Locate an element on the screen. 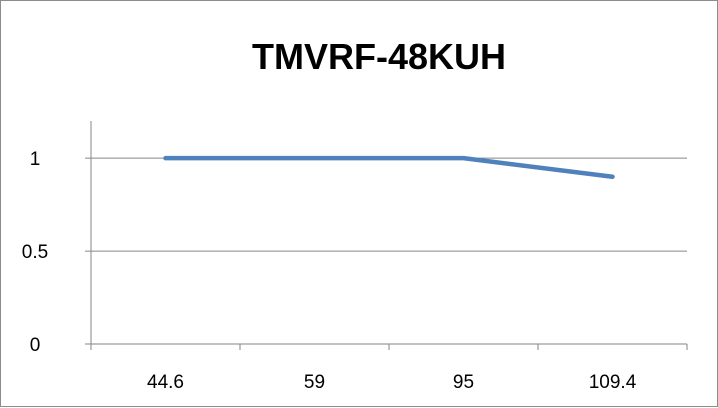 Image resolution: width=718 pixels, height=408 pixels. x-axis-tick-labels: 44.6 59 95 109.4 is located at coordinates (392, 382).